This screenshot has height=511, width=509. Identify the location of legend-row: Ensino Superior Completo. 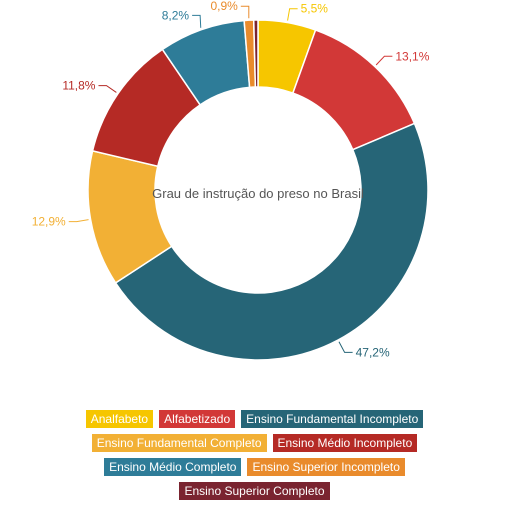
(254, 491).